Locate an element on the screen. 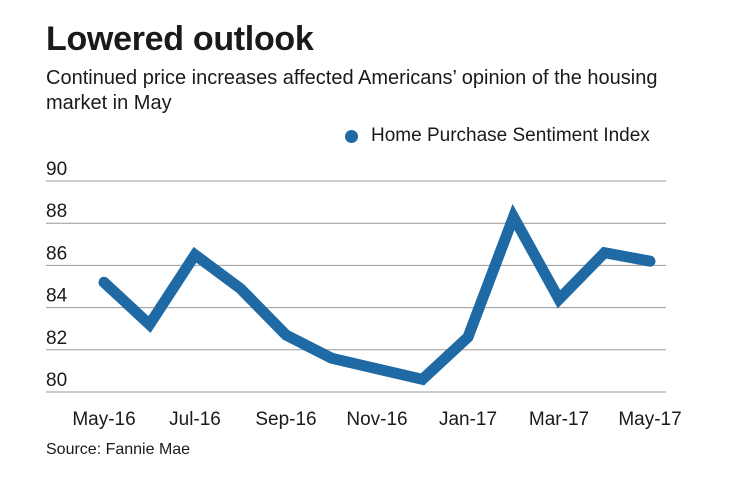 This screenshot has width=740, height=482. y-tick-label: 86 is located at coordinates (56, 253).